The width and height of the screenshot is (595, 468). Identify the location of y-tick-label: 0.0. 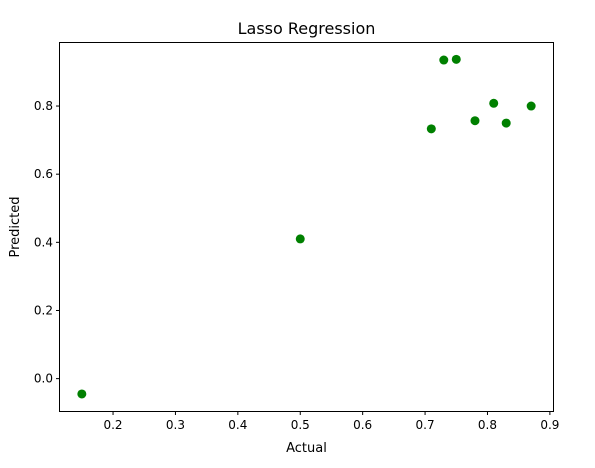
(43, 379).